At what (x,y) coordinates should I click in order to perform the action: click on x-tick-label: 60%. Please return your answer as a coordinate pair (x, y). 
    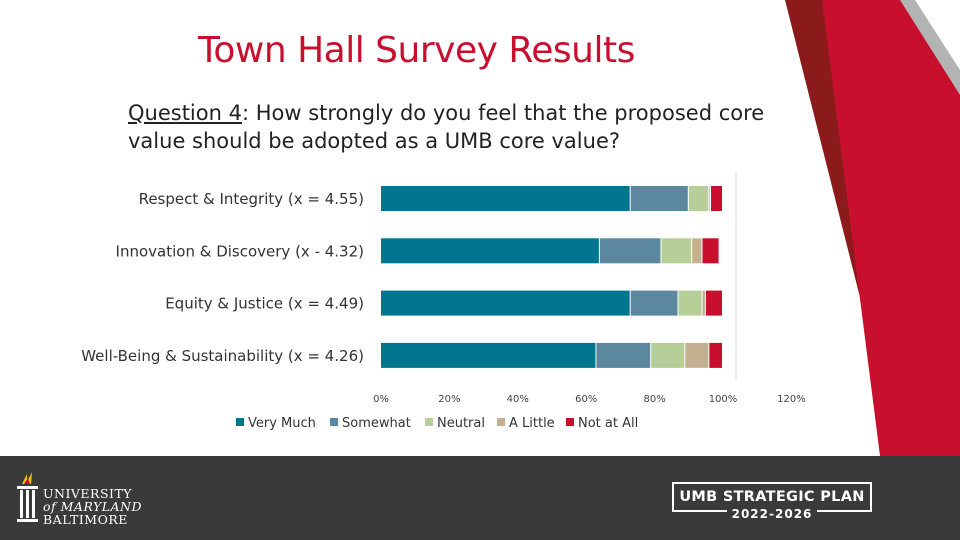
    Looking at the image, I should click on (586, 399).